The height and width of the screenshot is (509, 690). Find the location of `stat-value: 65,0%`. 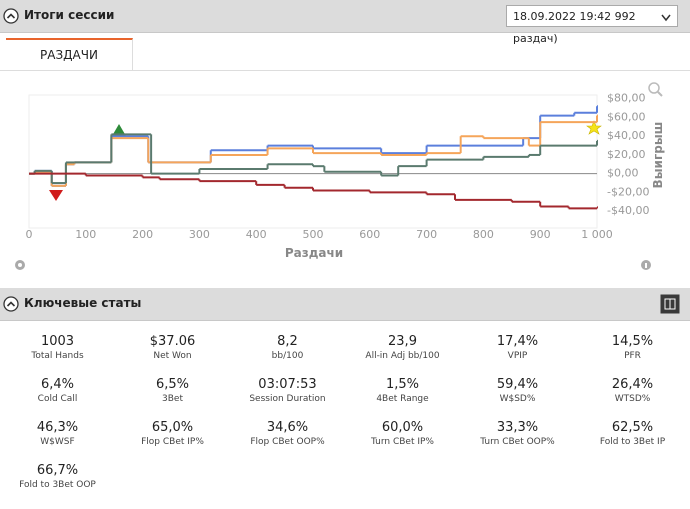

stat-value: 65,0% is located at coordinates (172, 427).